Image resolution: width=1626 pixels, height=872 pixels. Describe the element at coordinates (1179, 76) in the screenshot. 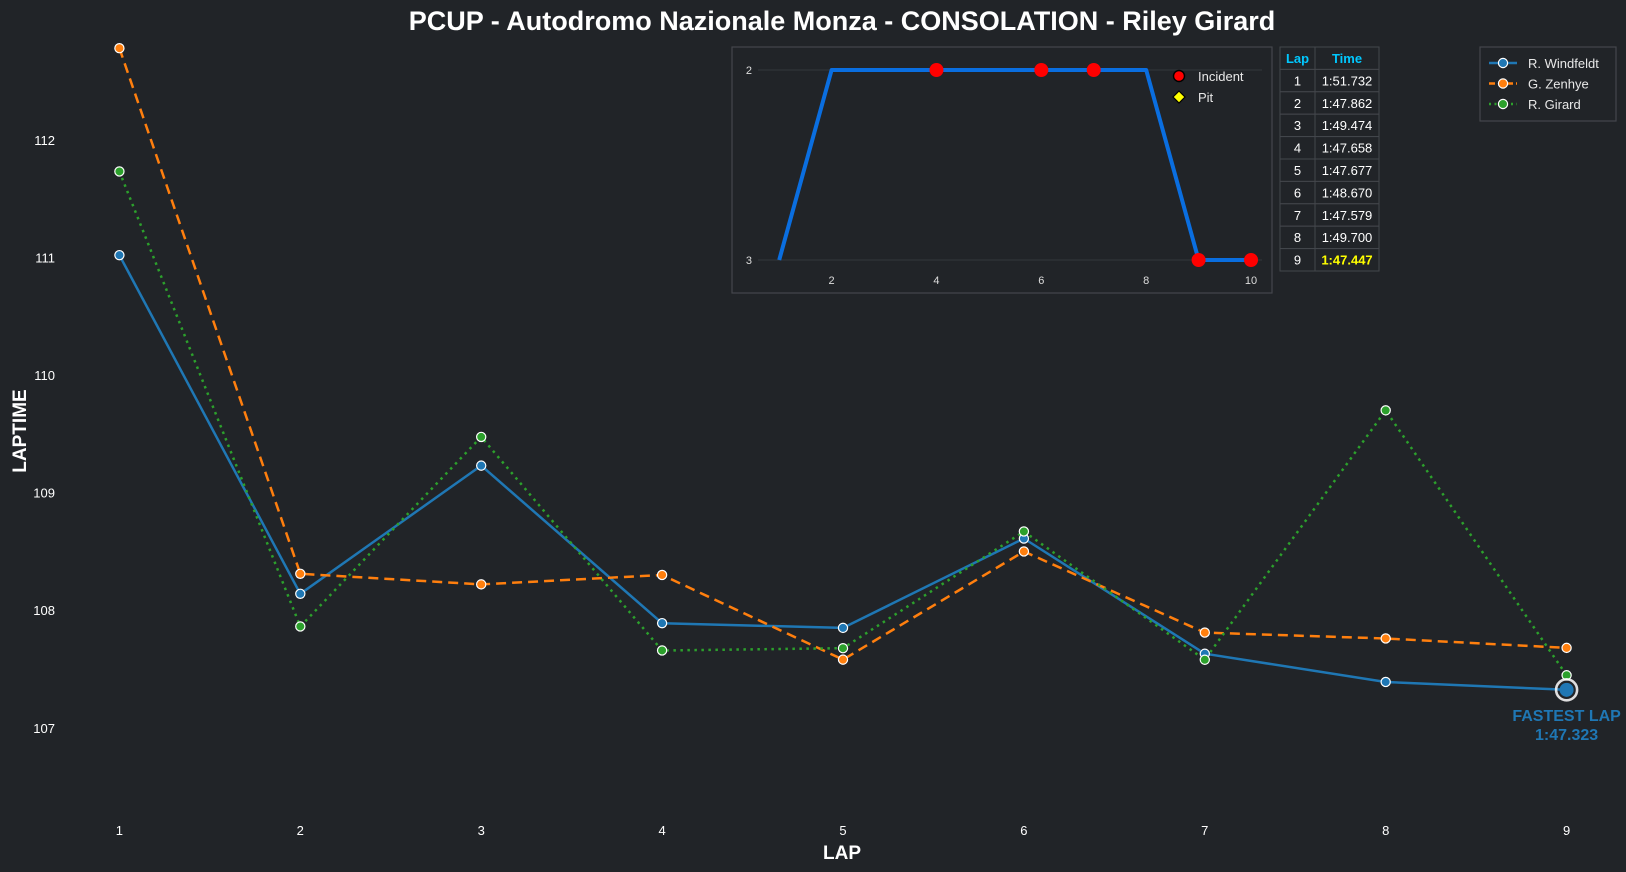

I see `incident-legend-icon` at that location.